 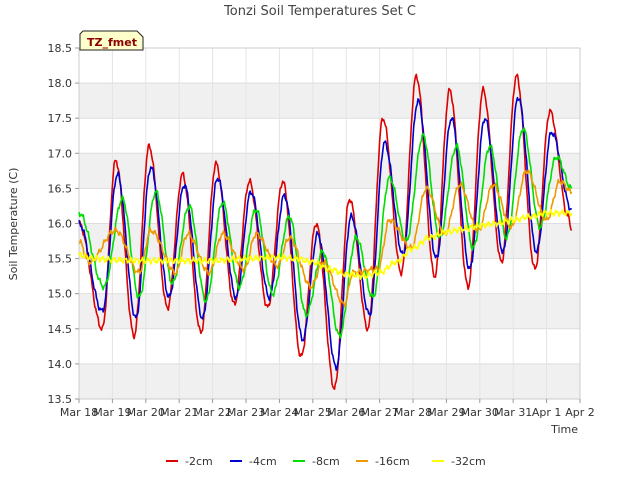 I want to click on y-tick-label: 15.0, so click(x=60, y=294).